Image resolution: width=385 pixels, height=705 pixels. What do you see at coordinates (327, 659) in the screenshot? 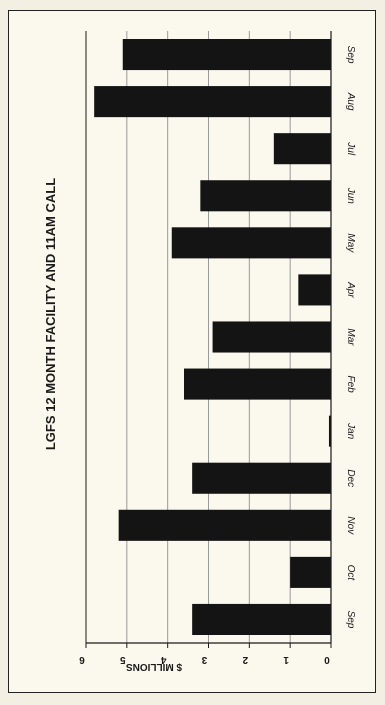
I see `tick-label: 0` at bounding box center [327, 659].